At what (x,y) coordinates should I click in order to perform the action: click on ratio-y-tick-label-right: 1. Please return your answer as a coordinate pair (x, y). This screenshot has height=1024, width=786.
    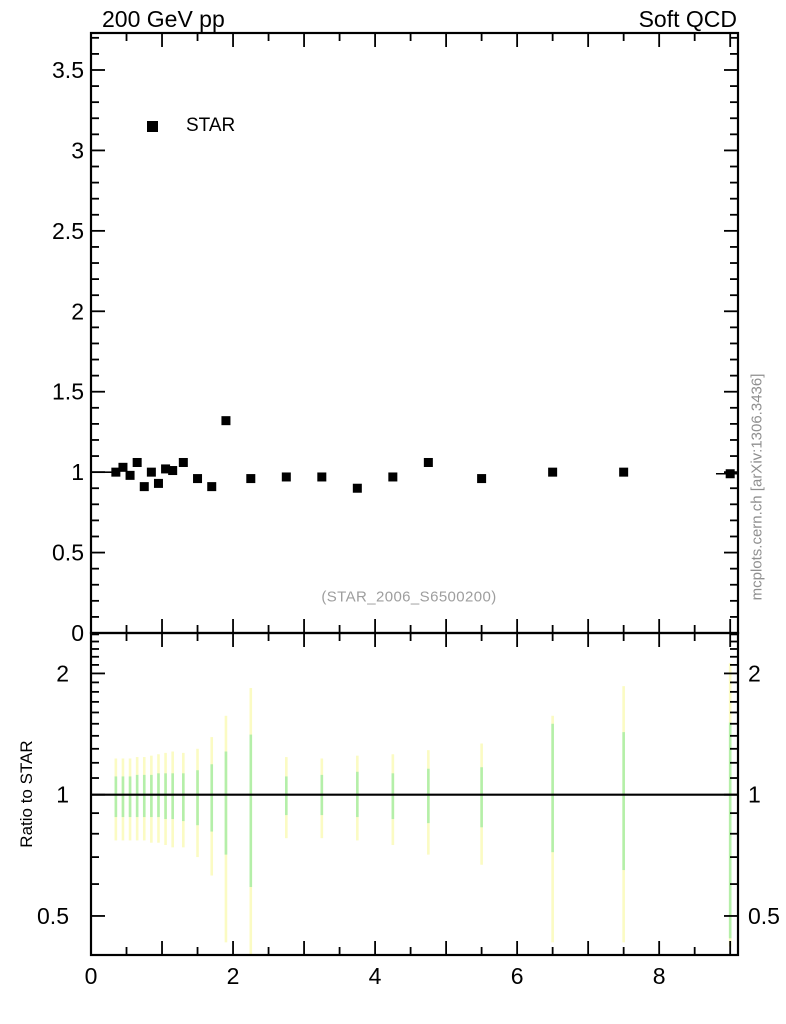
    Looking at the image, I should click on (754, 795).